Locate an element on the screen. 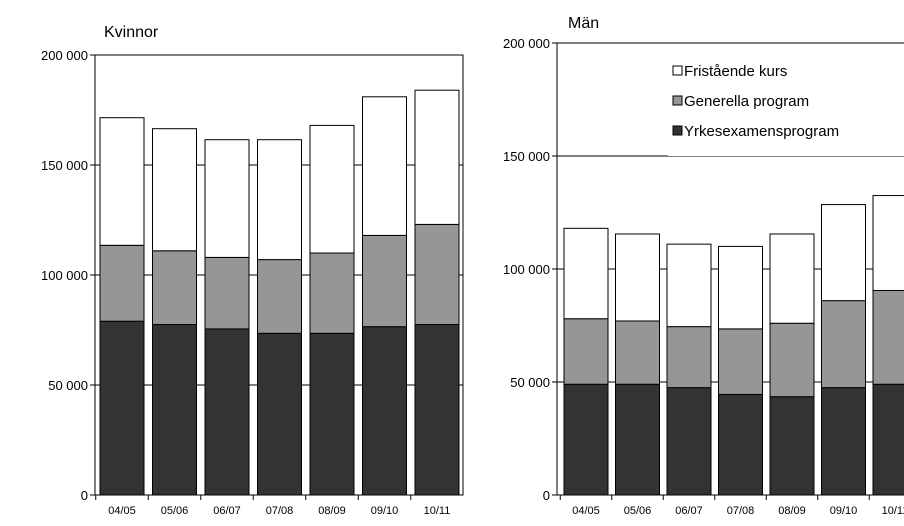 Image resolution: width=904 pixels, height=526 pixels. legend-swatch-yrkesexamensprogram is located at coordinates (677, 130).